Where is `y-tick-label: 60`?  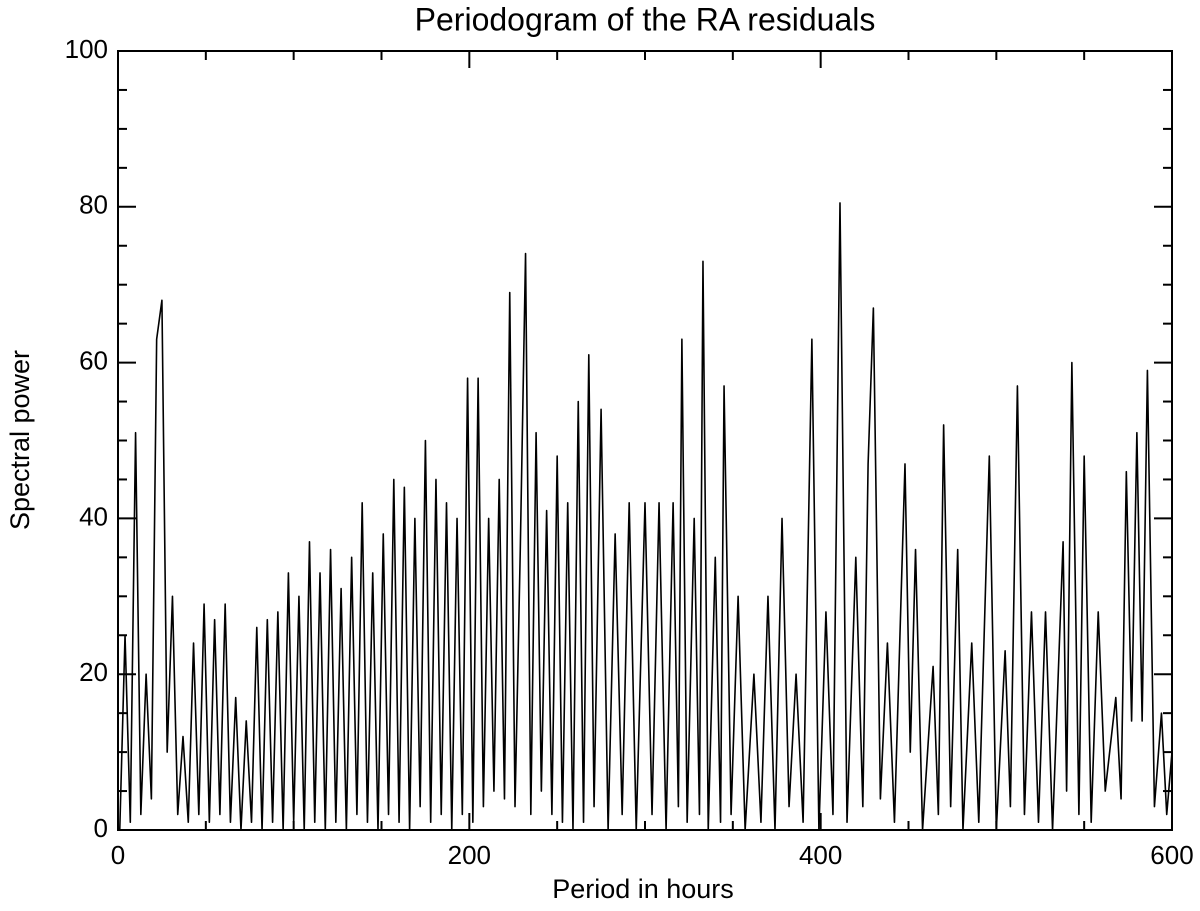
y-tick-label: 60 is located at coordinates (93, 360).